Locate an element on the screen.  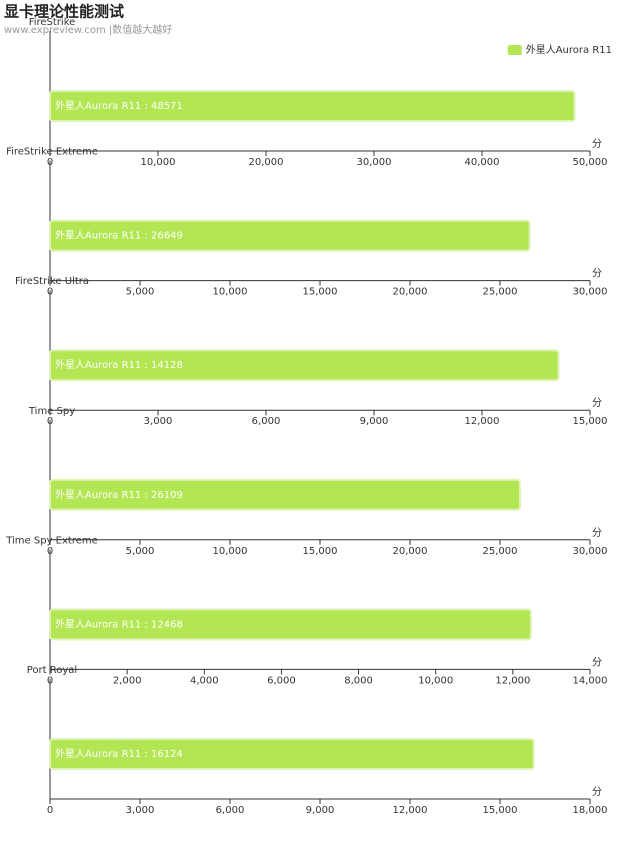
x-tick-label: 8,000 is located at coordinates (358, 680).